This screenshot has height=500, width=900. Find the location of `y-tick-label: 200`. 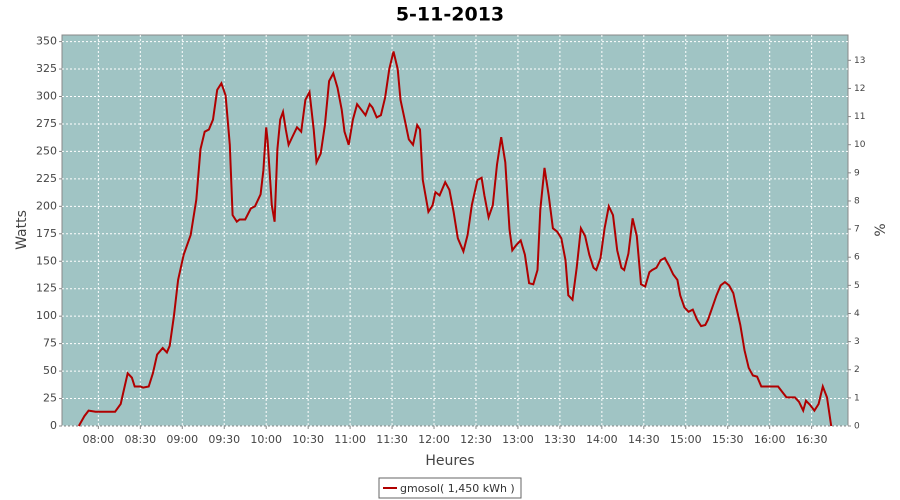

y-tick-label: 200 is located at coordinates (46, 205).